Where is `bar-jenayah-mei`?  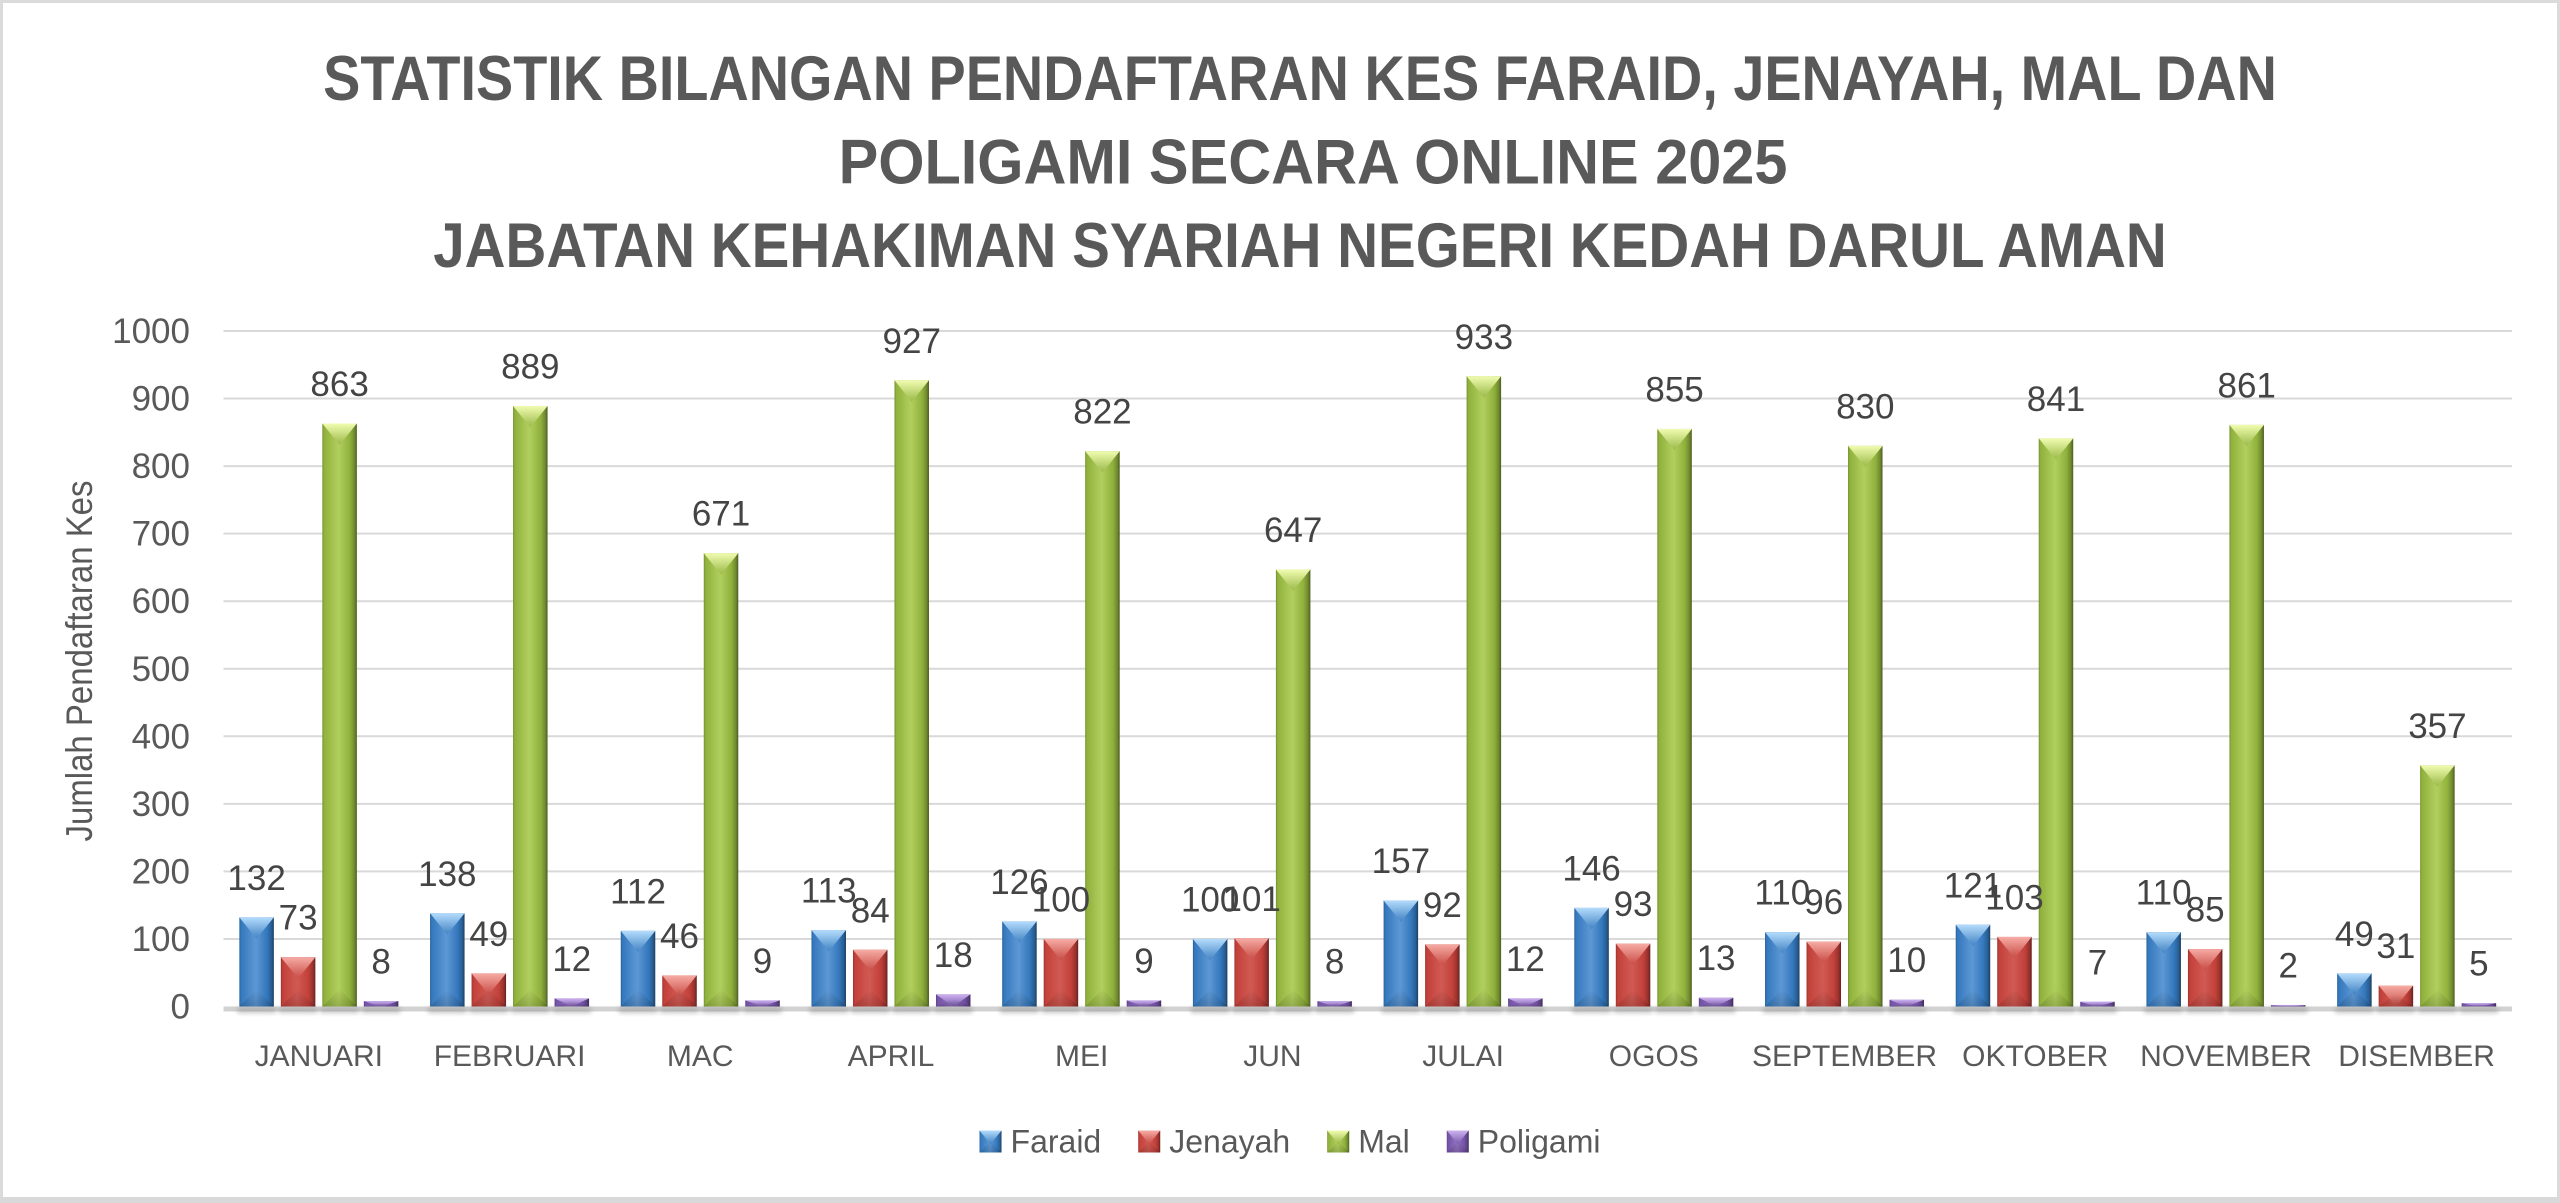
bar-jenayah-mei is located at coordinates (1061, 975).